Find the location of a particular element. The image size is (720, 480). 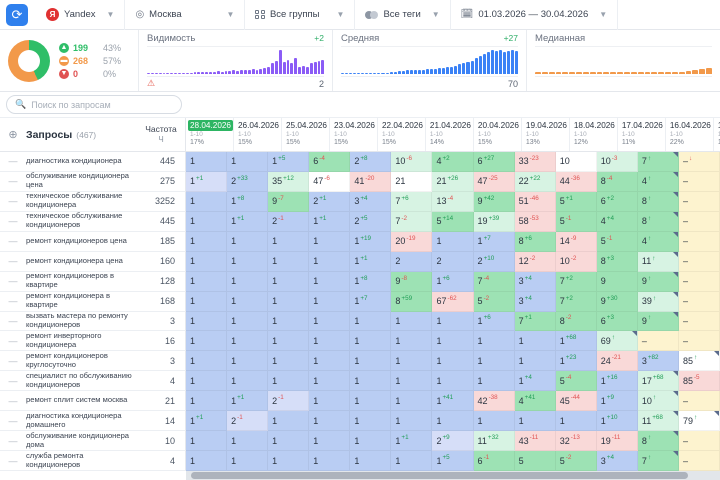

position-cell: 5 is located at coordinates (535, 461).